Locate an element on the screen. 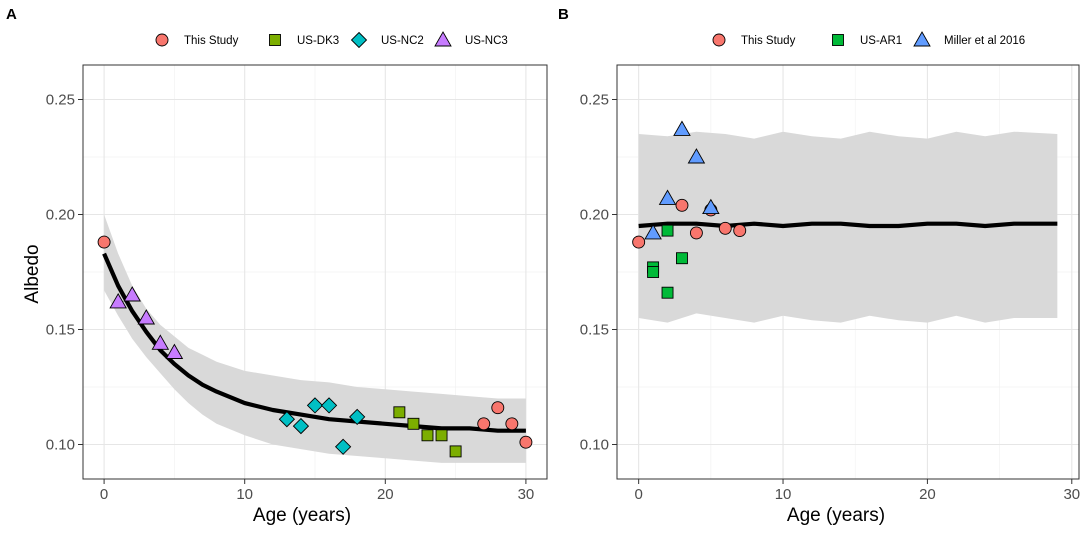 The width and height of the screenshot is (1084, 533). panel-b-y-tick-label: 0.20 is located at coordinates (594, 215).